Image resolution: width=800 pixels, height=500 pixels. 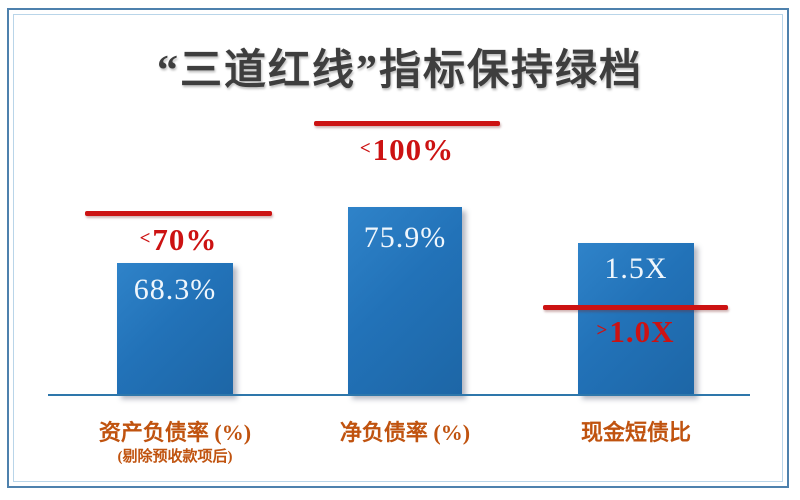 What do you see at coordinates (405, 301) in the screenshot?
I see `bar-net-debt-ratio: 75.9%` at bounding box center [405, 301].